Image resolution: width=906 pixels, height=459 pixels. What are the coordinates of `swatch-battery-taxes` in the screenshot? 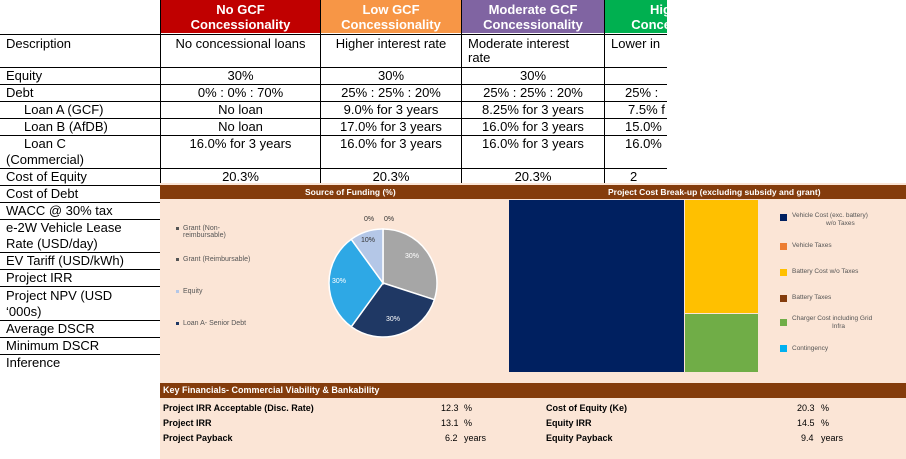 It's located at (783, 298).